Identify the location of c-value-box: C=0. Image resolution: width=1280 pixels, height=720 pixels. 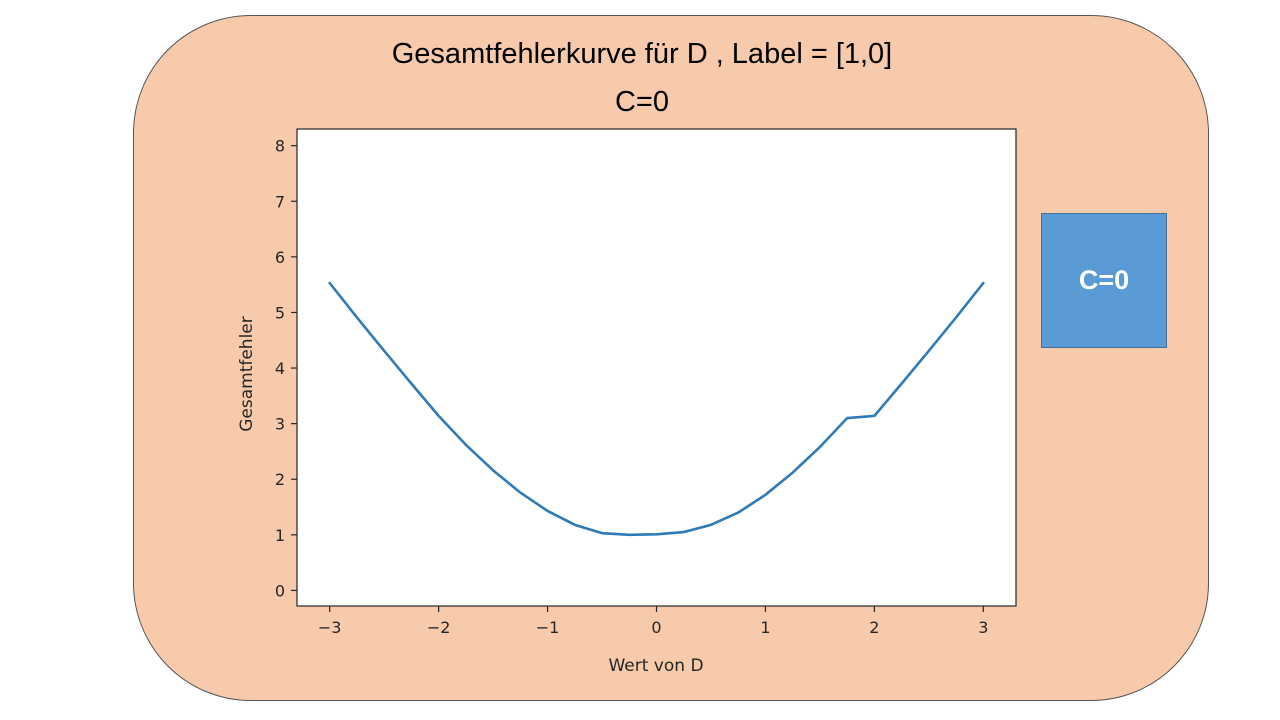
(1104, 280).